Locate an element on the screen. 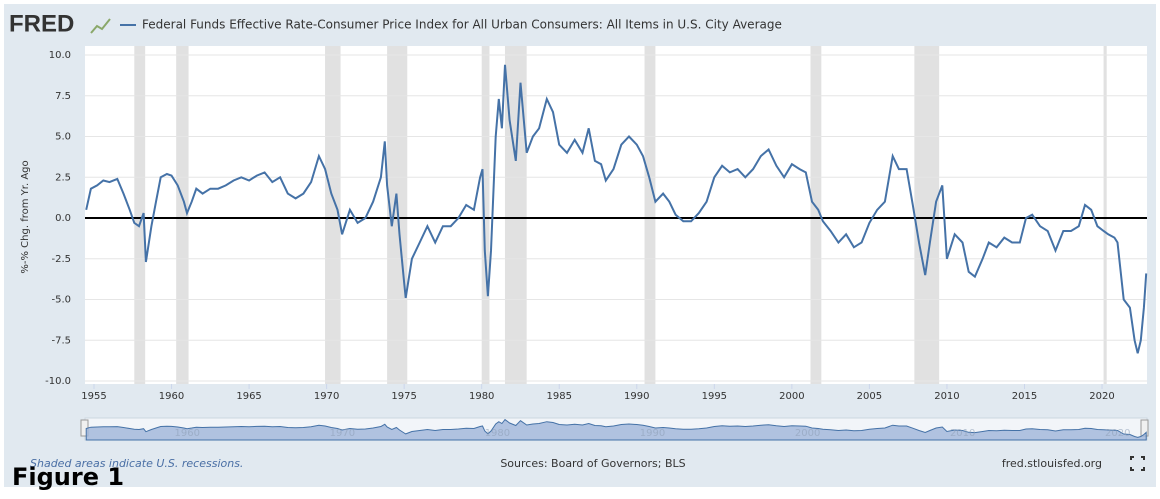  logo: FRED is located at coordinates (41, 23).